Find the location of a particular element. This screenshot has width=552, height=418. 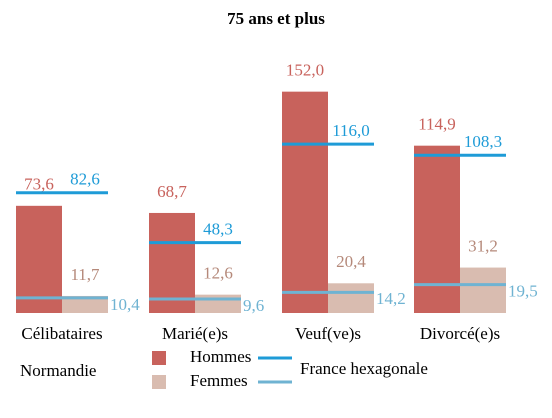

reference-label: 116,0 is located at coordinates (351, 130).